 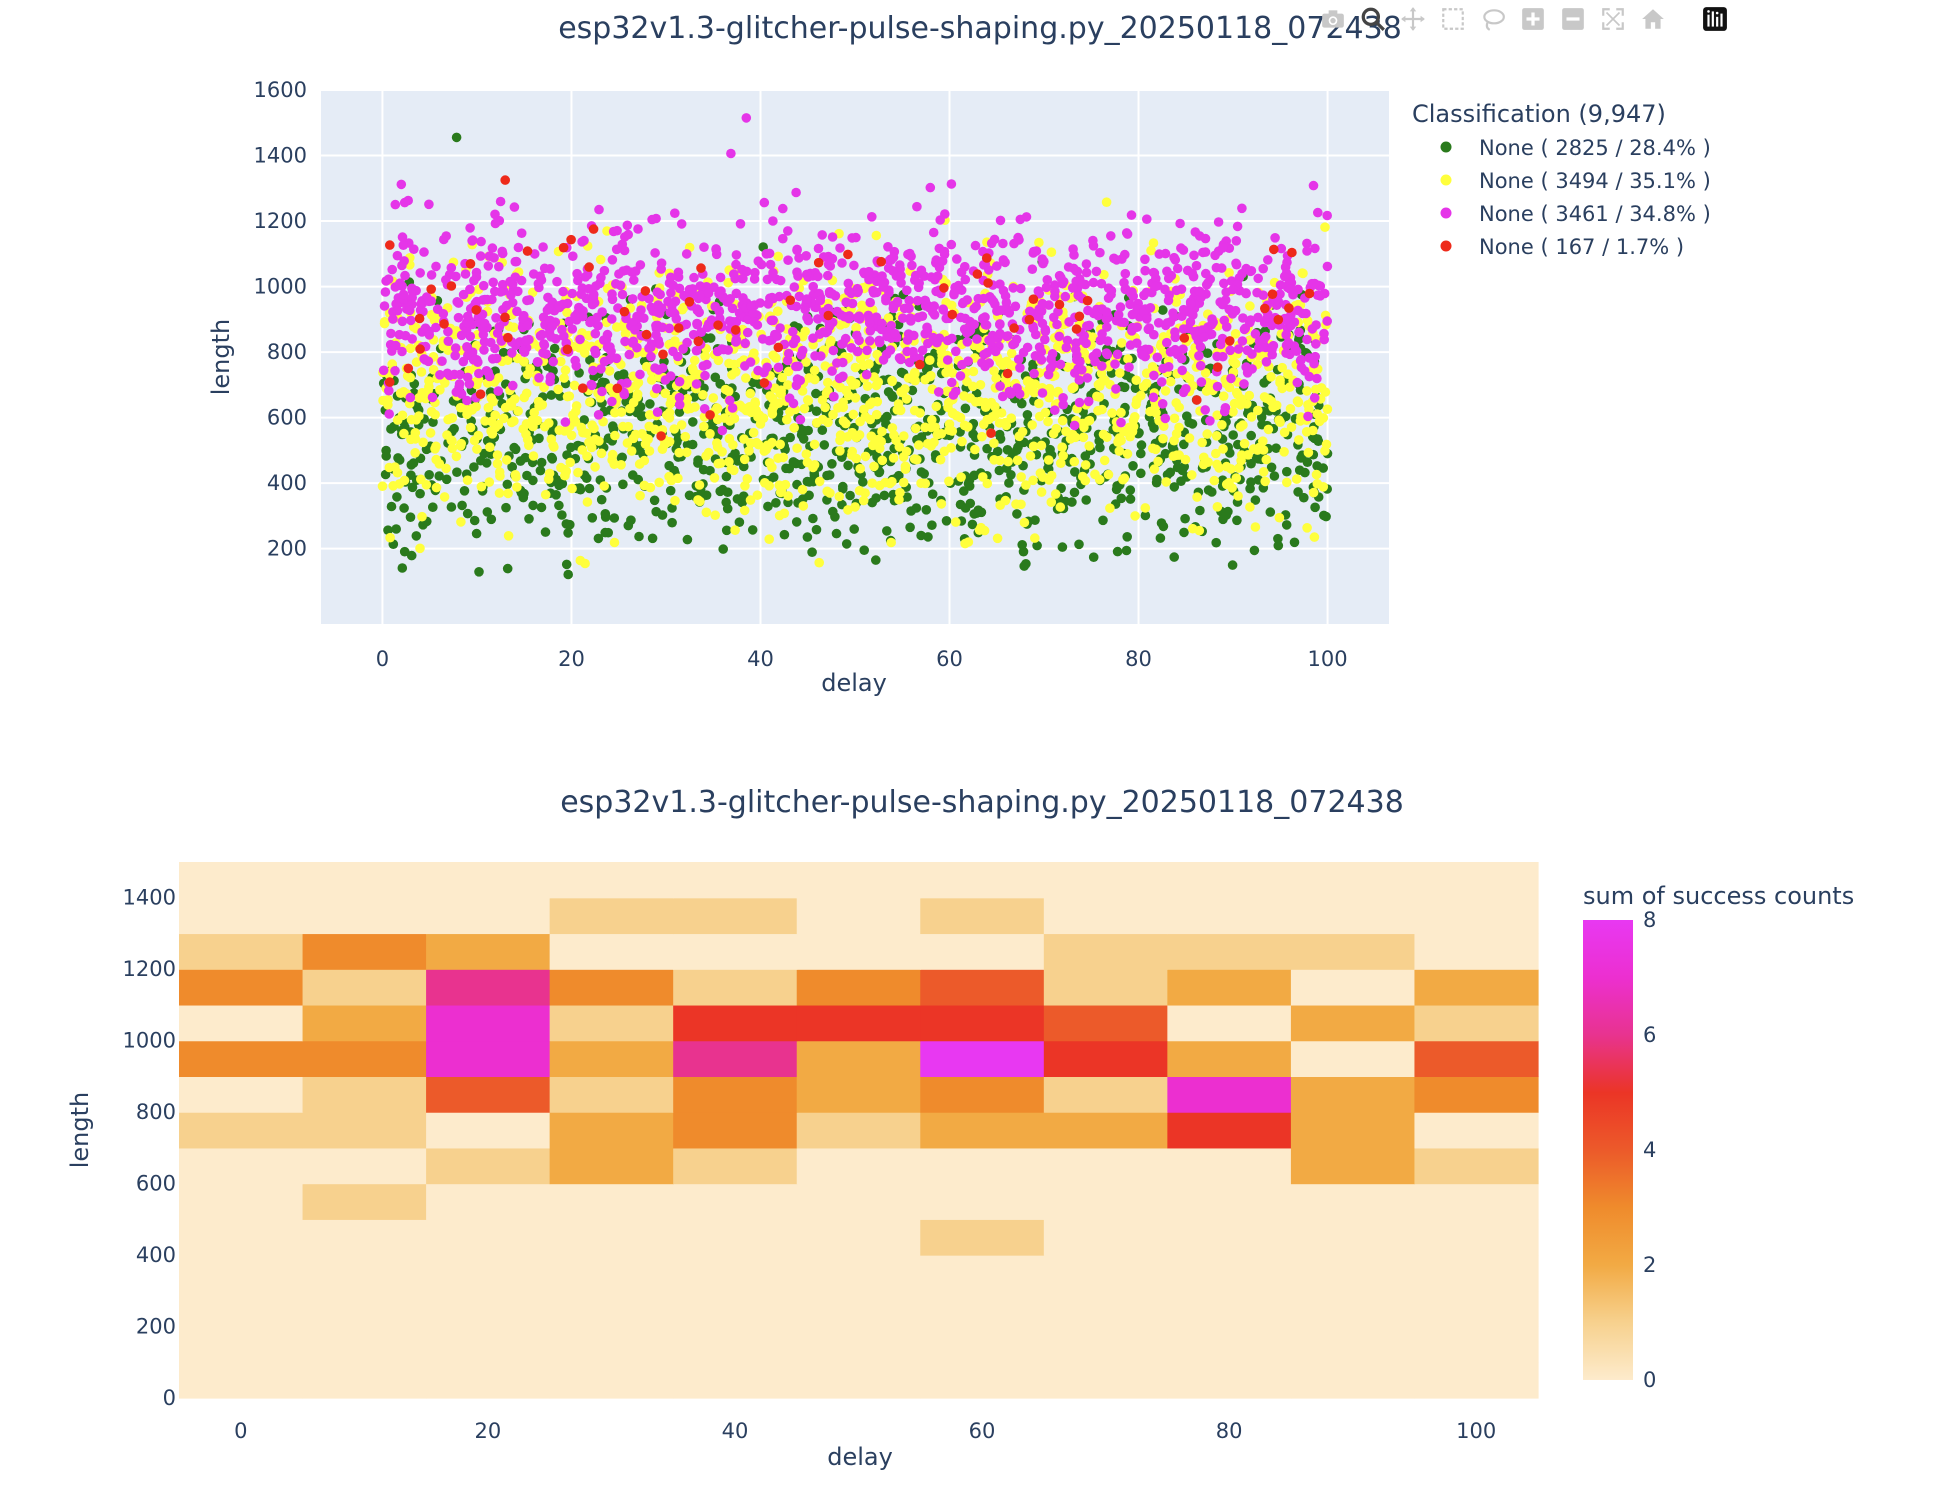 I want to click on camera-icon, so click(x=1333, y=19).